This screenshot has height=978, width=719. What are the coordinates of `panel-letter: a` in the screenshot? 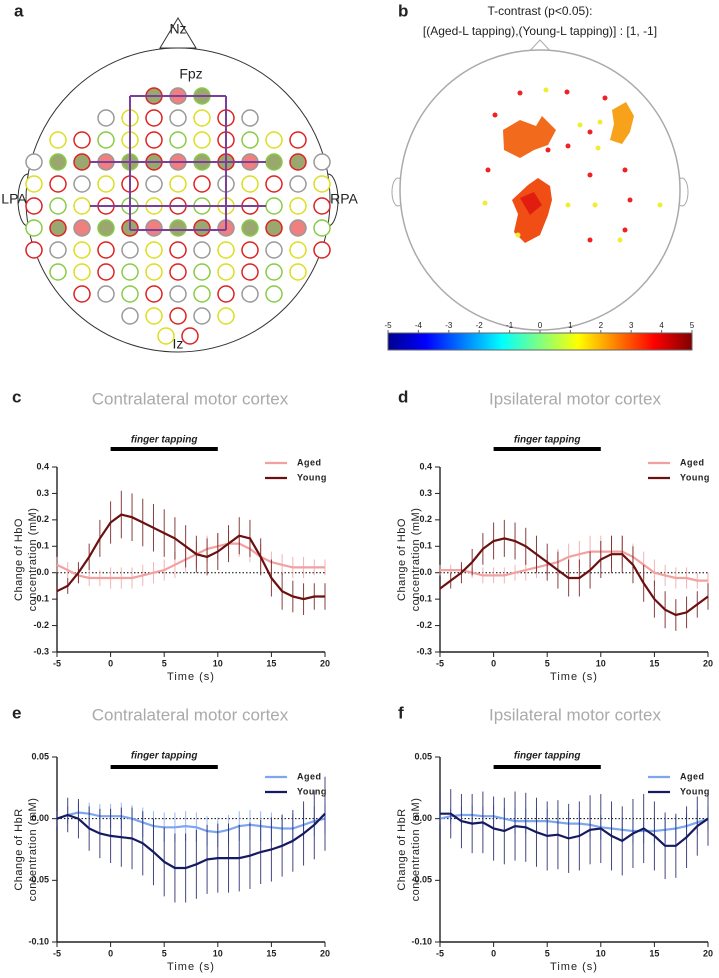 It's located at (19, 10).